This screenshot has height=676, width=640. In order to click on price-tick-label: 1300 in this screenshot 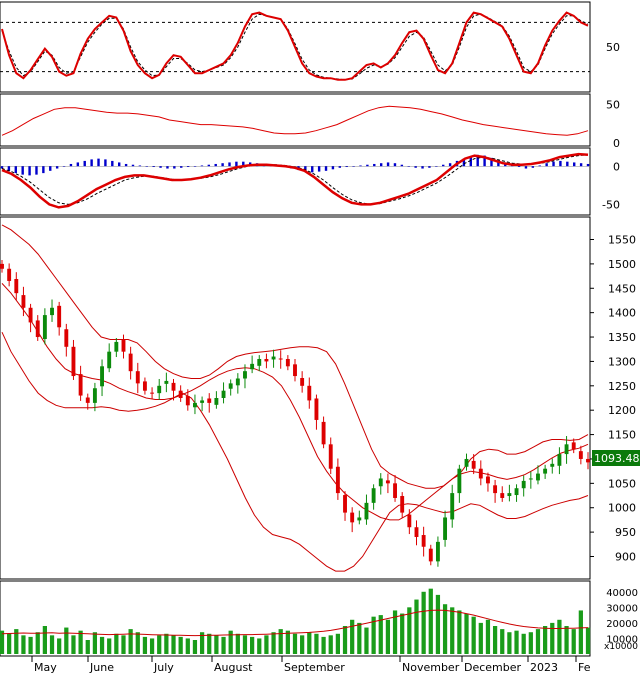, I will do `click(622, 361)`.